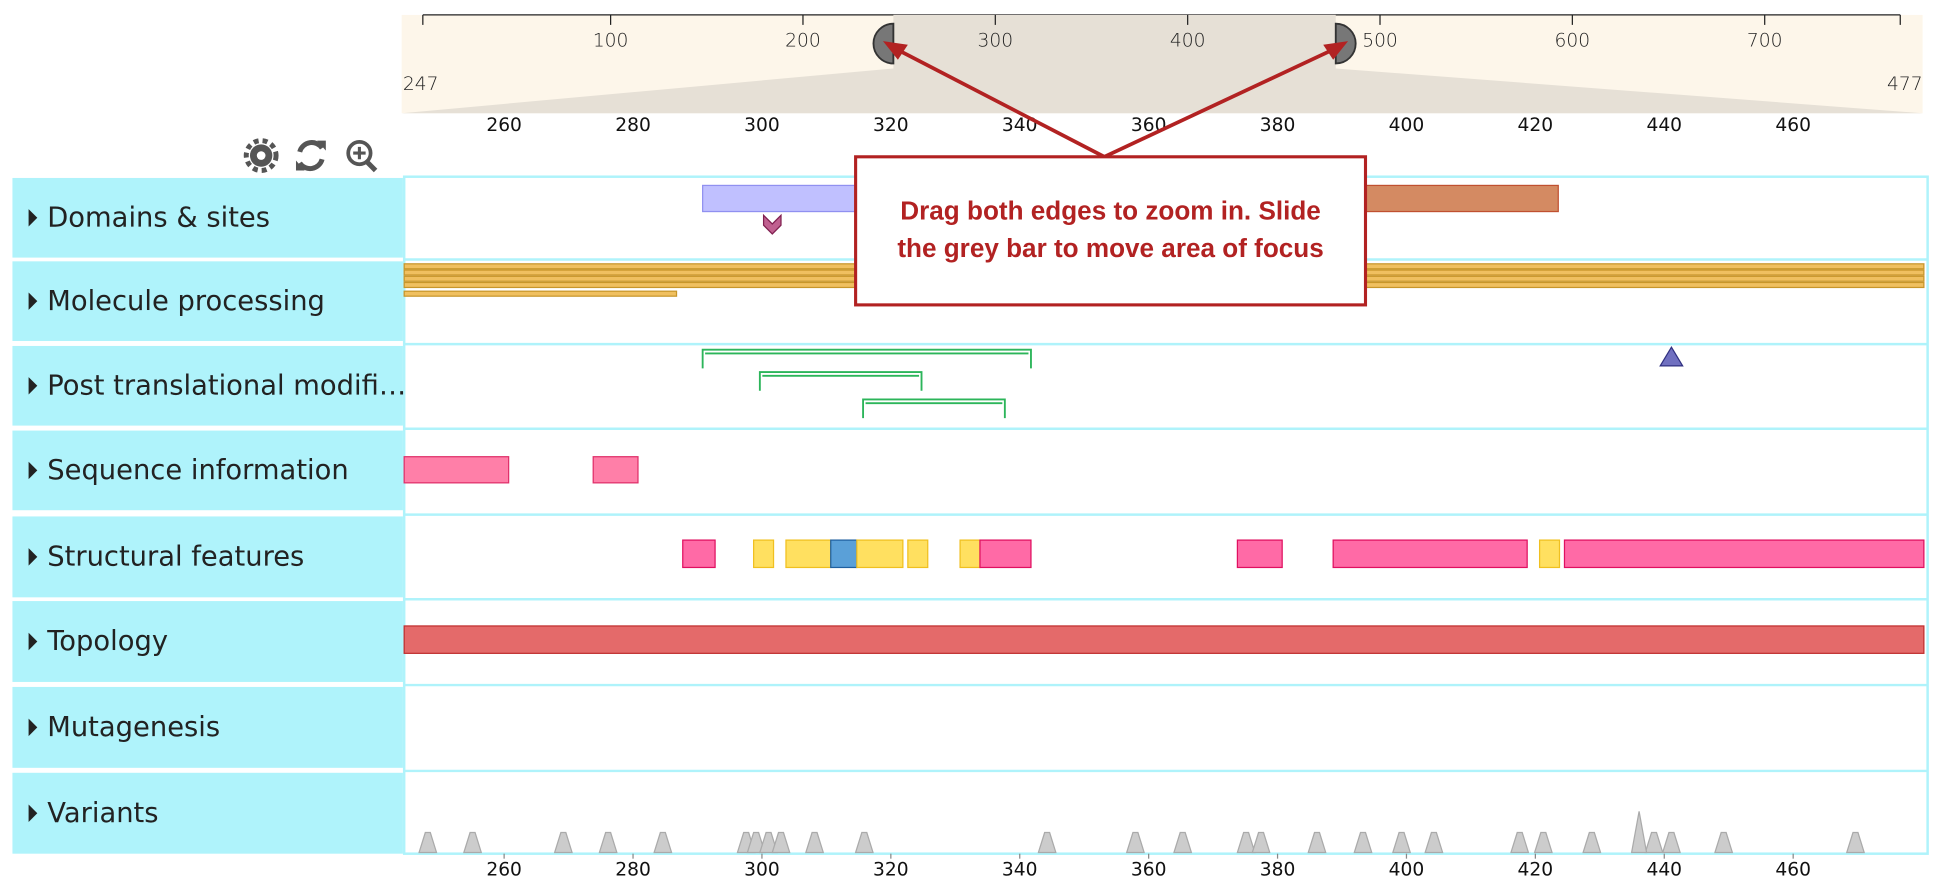  What do you see at coordinates (197, 470) in the screenshot?
I see `track-label: Sequence information` at bounding box center [197, 470].